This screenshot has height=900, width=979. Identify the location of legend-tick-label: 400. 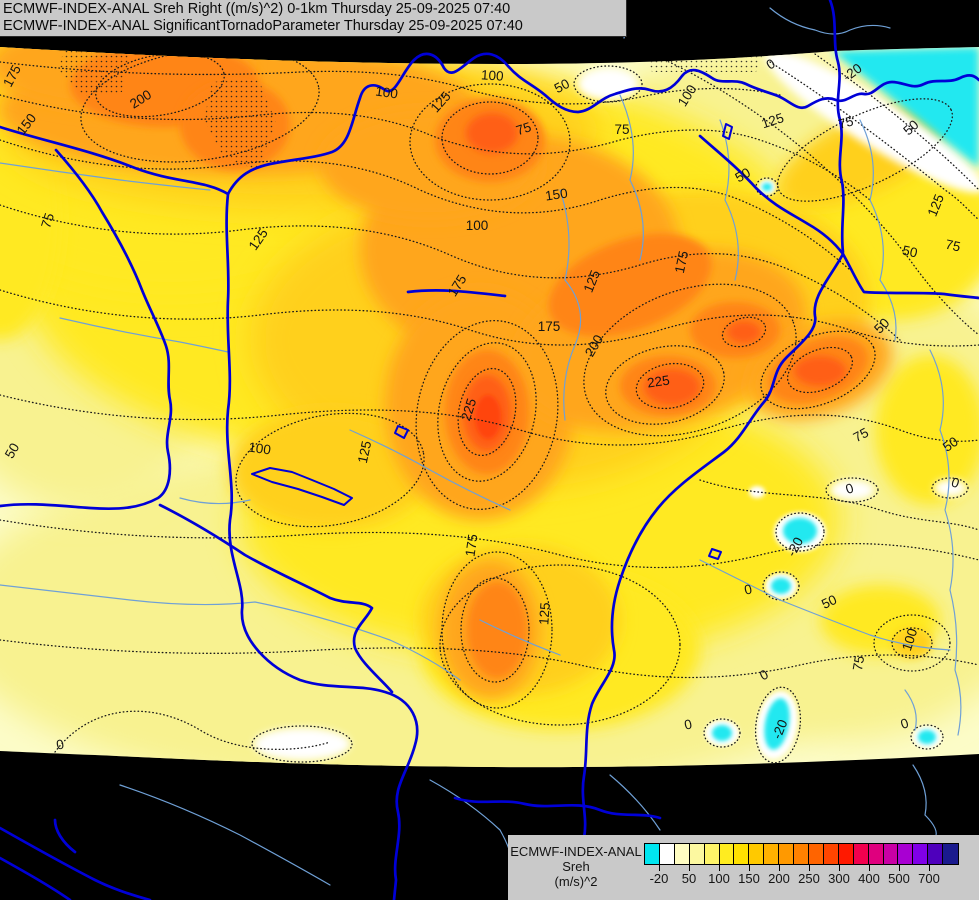
(869, 878).